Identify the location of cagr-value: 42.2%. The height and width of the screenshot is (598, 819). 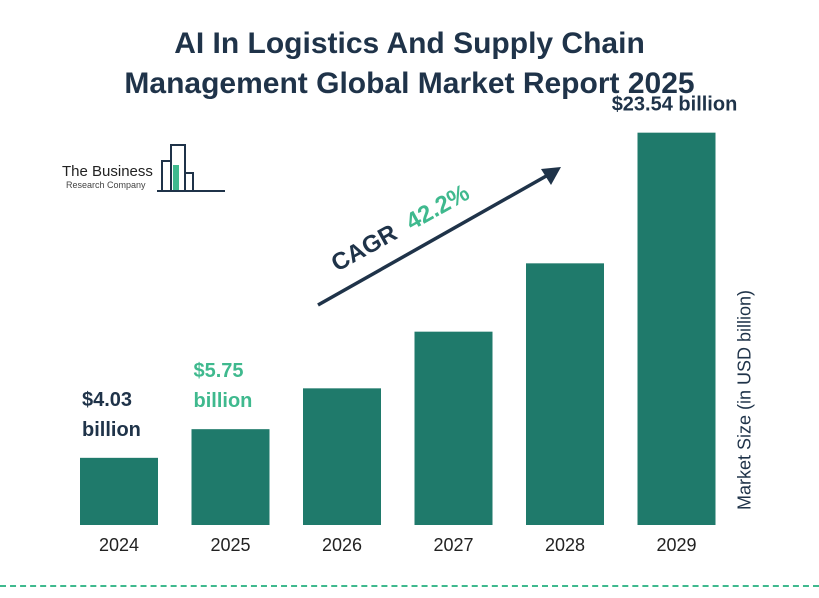
(437, 207).